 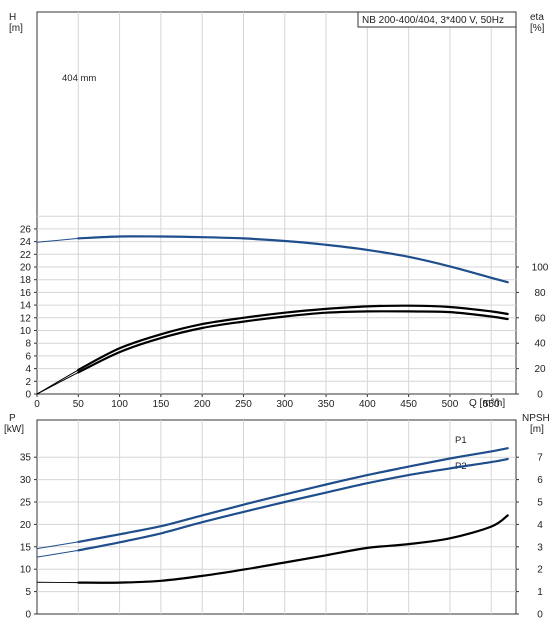 I want to click on eta-tick-label: 20, so click(x=540, y=369).